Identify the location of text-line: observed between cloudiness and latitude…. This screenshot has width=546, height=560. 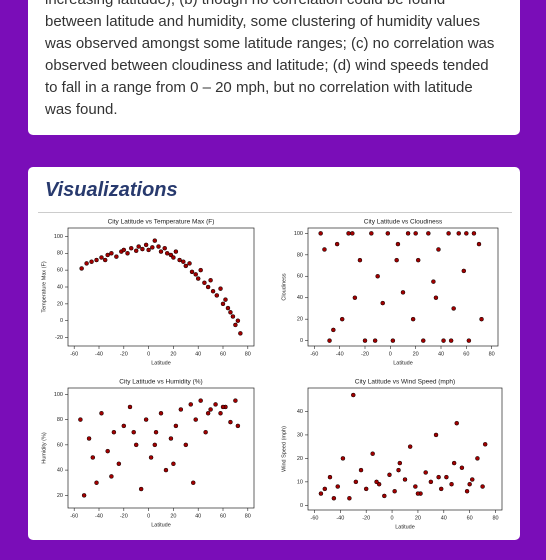
(267, 65).